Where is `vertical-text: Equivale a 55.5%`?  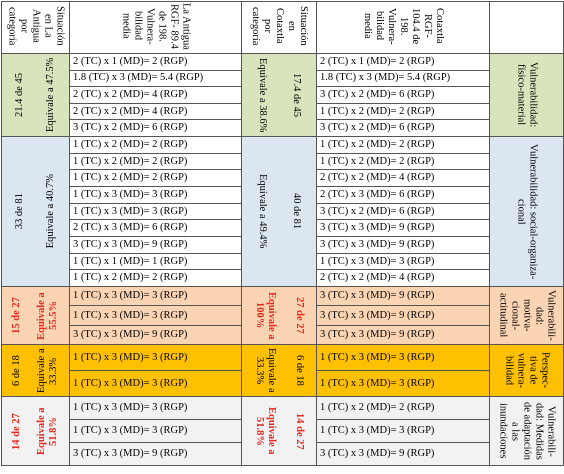
vertical-text: Equivale a 55.5% is located at coordinates (47, 315).